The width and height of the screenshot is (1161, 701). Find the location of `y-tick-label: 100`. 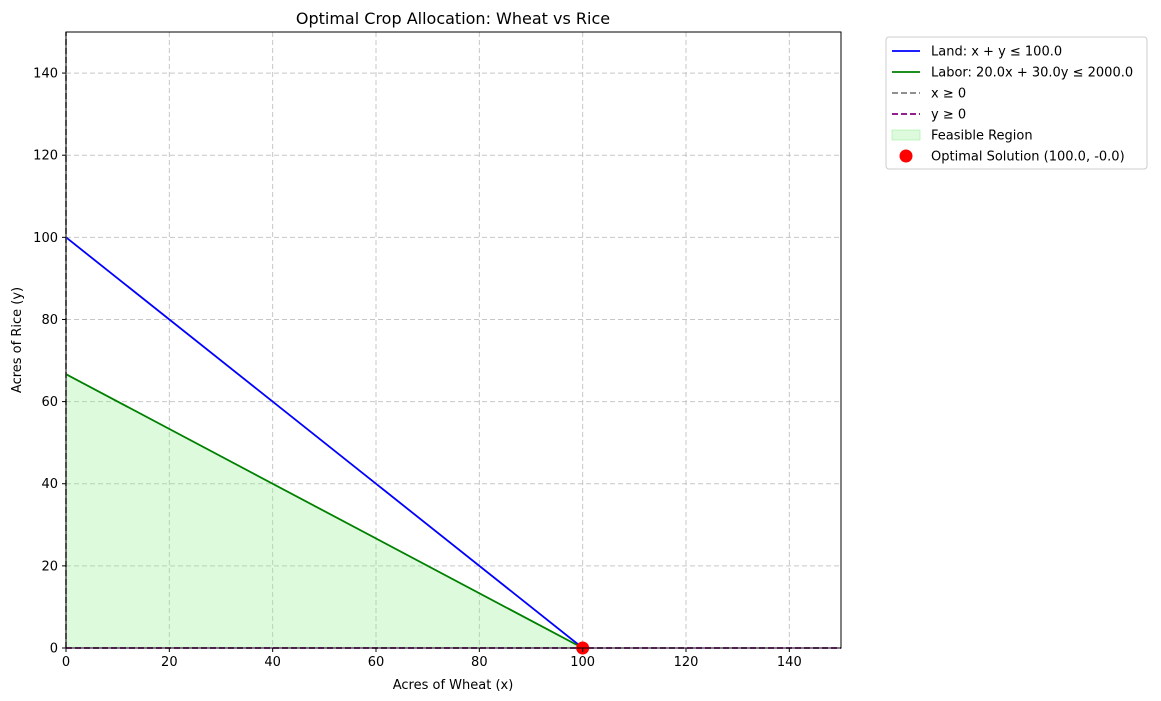

y-tick-label: 100 is located at coordinates (45, 238).